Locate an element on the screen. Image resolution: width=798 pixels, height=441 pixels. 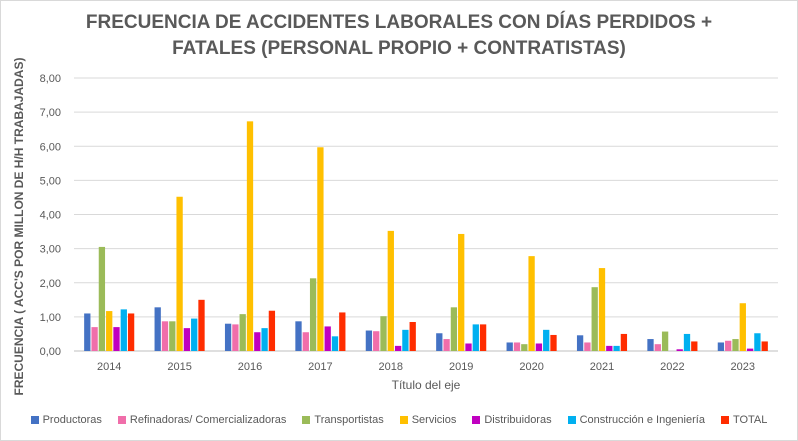
bar-refinadoras-comercializadoras-2018 is located at coordinates (376, 341).